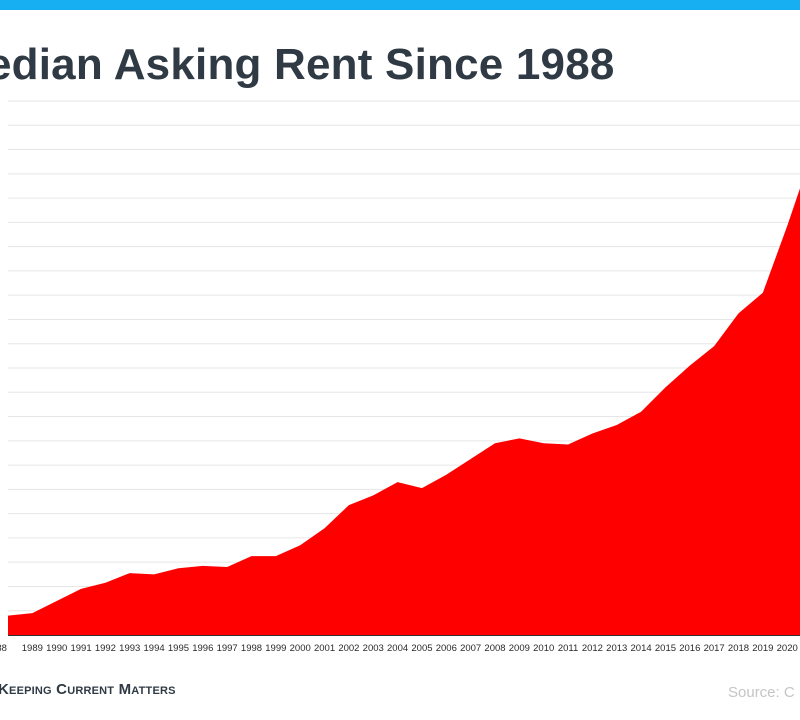  Describe the element at coordinates (543, 648) in the screenshot. I see `x-tick-label: 2010` at that location.